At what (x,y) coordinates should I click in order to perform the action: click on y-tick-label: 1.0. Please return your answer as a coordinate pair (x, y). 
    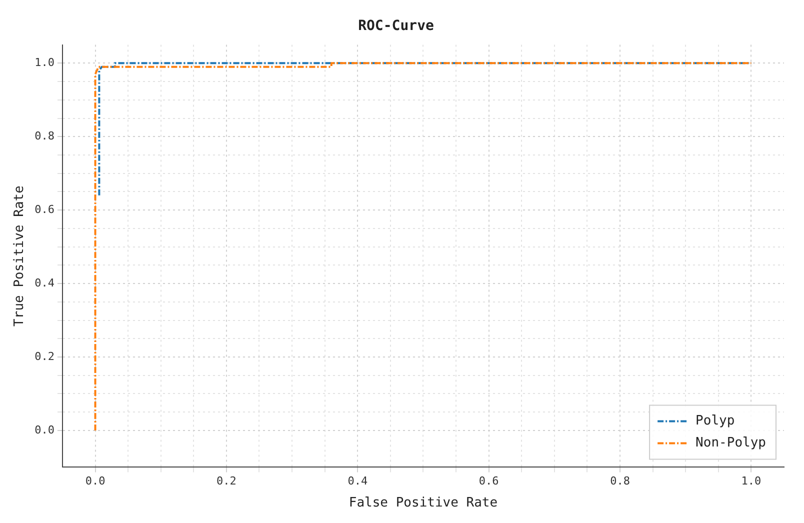
    Looking at the image, I should click on (44, 63).